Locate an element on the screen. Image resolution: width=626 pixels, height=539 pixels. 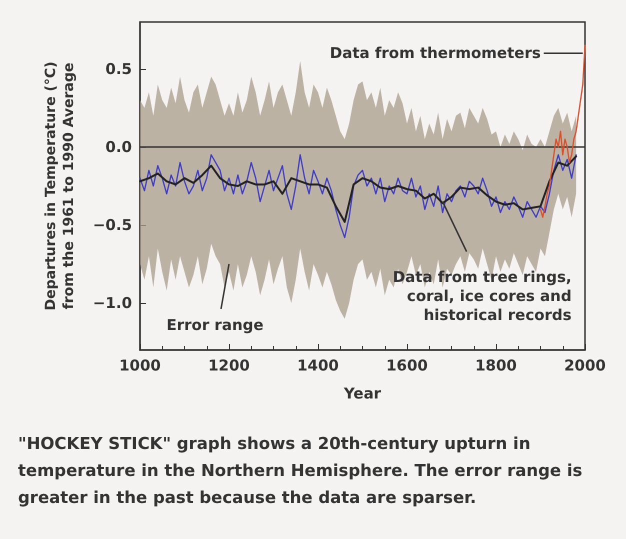
text: "HOCKEY STICK" graph shows a 20th-century upturn in temperature in the Northern Hemisphere. The error range is greater in the past because the data are sparser. is located at coordinates (303, 470).